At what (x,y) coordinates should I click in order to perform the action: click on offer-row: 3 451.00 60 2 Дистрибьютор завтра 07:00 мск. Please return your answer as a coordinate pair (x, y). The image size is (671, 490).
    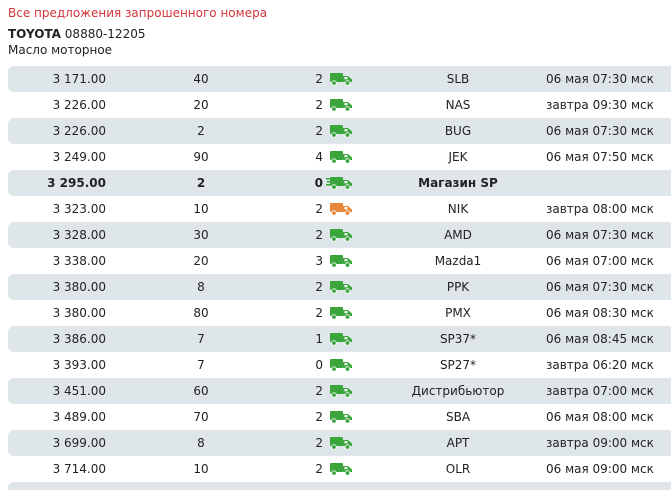
    Looking at the image, I should click on (339, 391).